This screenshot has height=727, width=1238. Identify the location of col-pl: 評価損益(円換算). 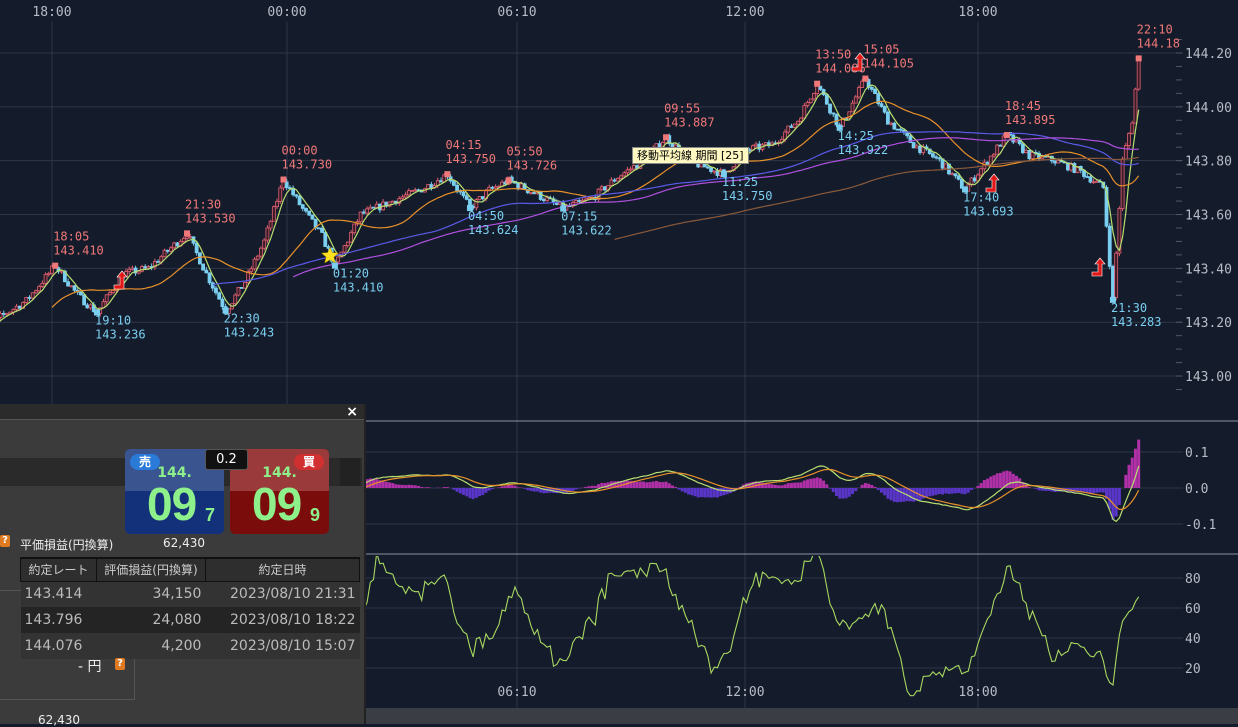
(151, 569).